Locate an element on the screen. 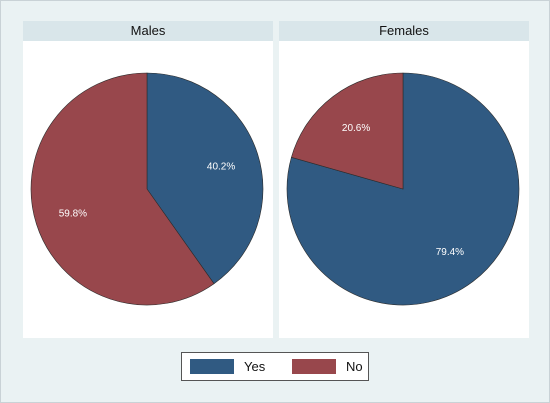 The width and height of the screenshot is (550, 403). legend-label-no: No is located at coordinates (354, 366).